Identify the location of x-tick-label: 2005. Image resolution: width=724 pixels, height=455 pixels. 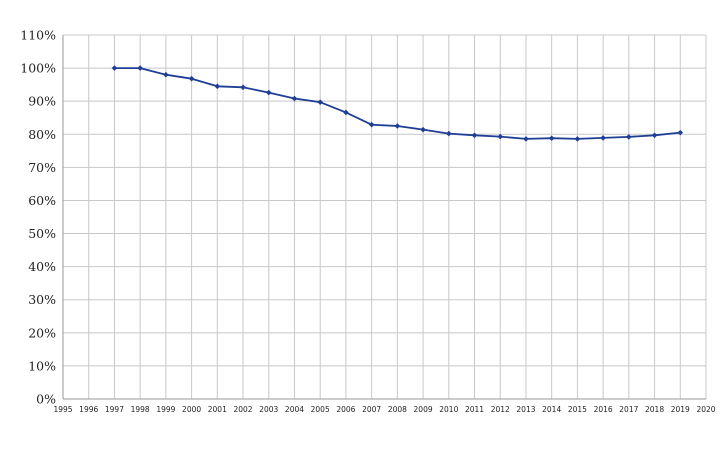
(320, 409).